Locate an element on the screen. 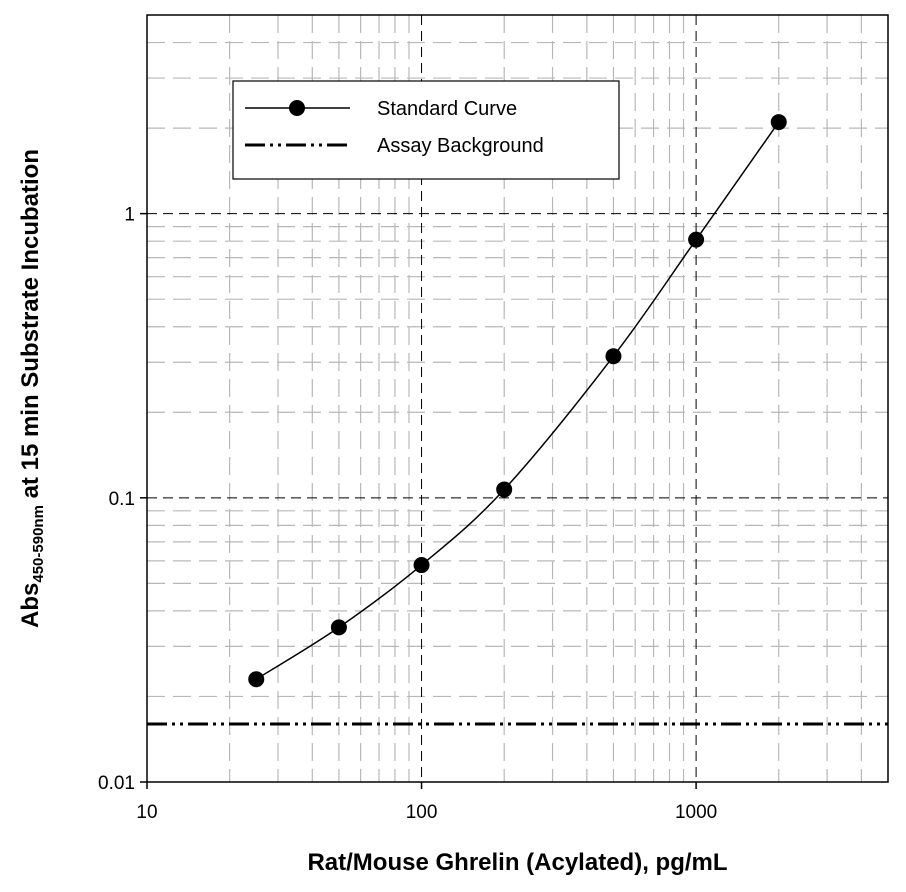 This screenshot has height=892, width=906. y-tick-label: 0.1 is located at coordinates (122, 499).